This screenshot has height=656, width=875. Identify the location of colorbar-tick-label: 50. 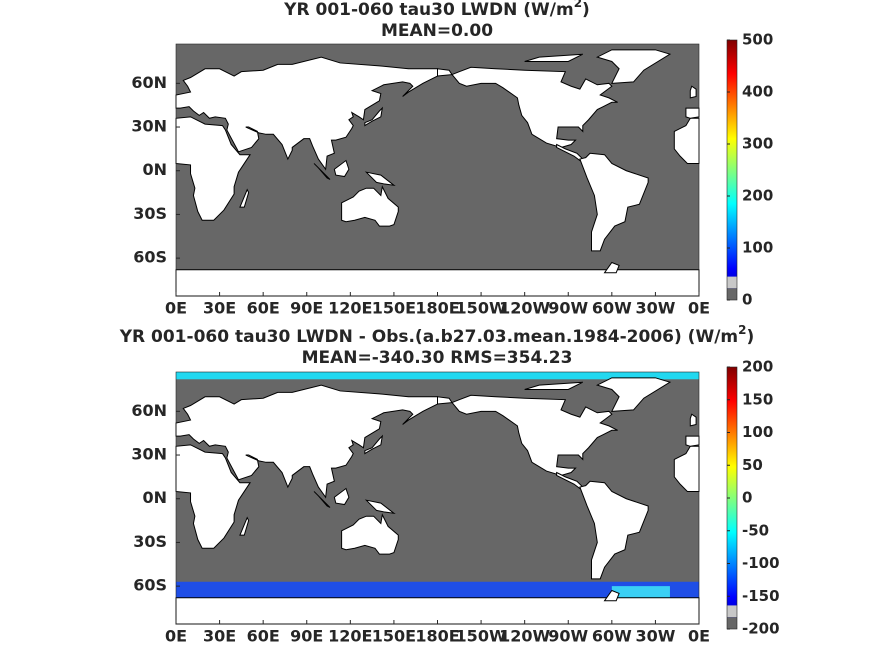
(752, 465).